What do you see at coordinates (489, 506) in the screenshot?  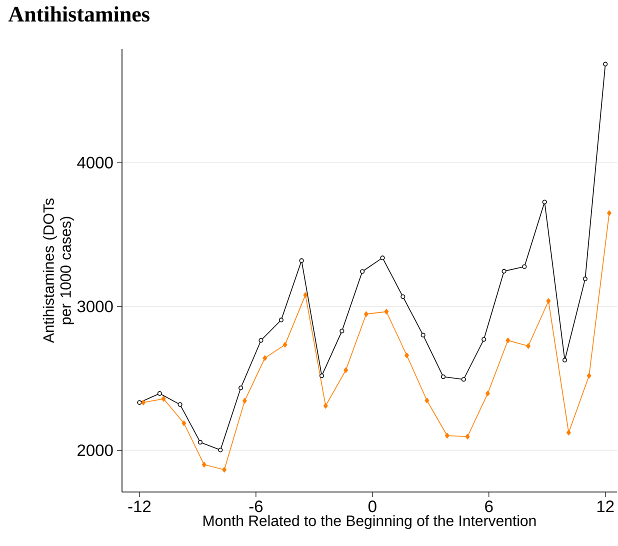 I see `x-tick-label: 6` at bounding box center [489, 506].